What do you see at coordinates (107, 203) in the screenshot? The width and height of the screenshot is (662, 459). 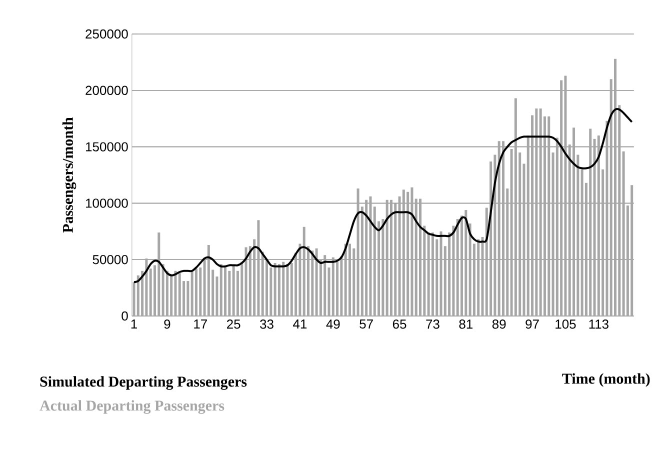 I see `y-tick-label: 100000` at bounding box center [107, 203].